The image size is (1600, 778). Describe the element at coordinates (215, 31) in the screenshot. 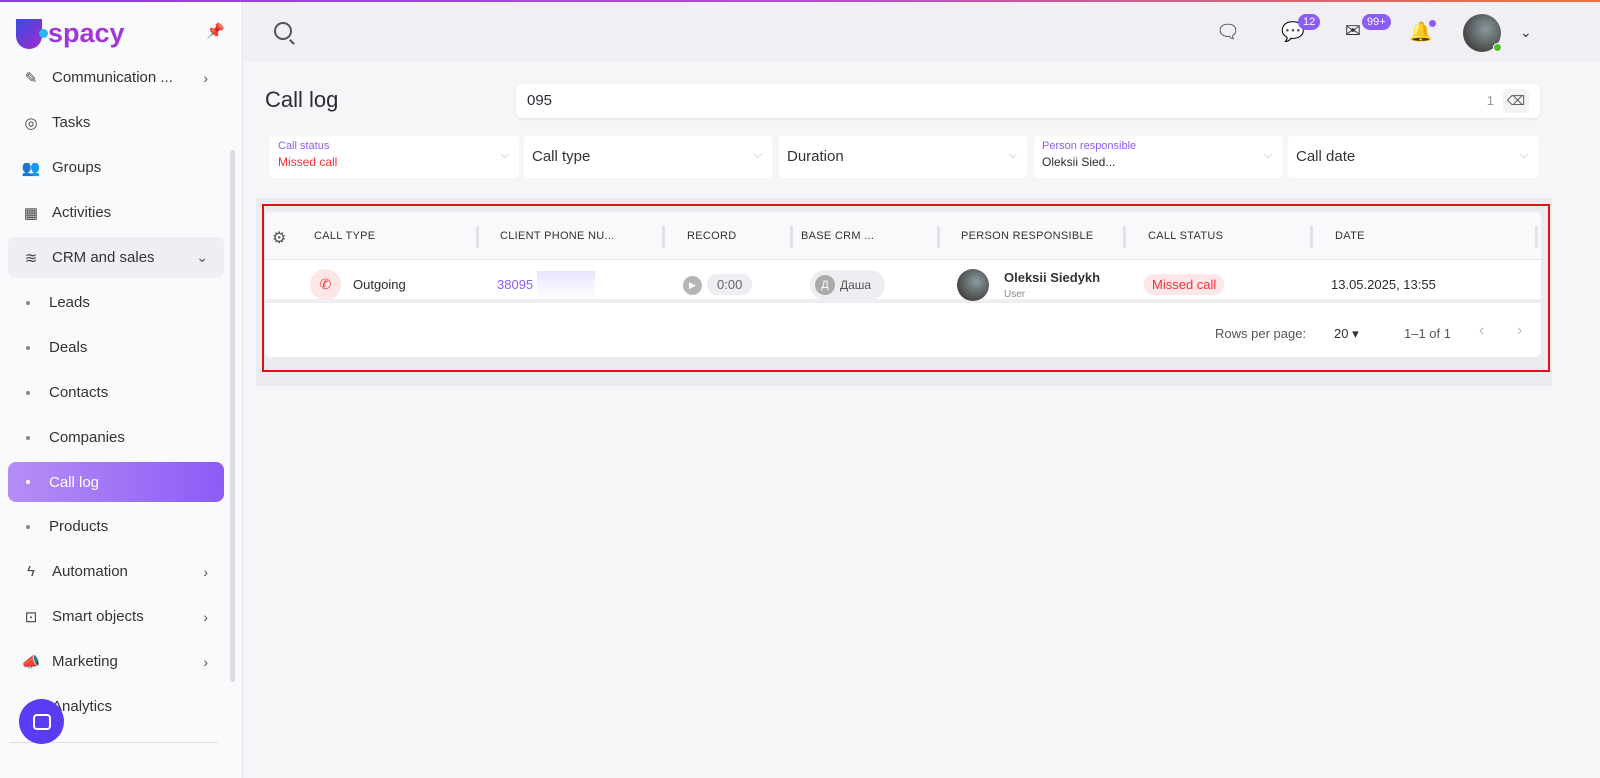

I see `pin-icon: 📌` at that location.